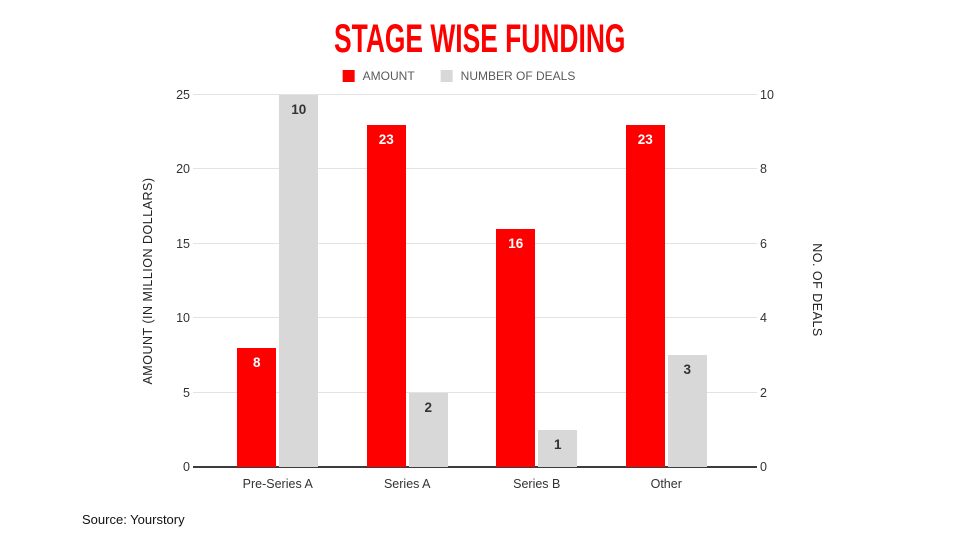 The height and width of the screenshot is (540, 960). Describe the element at coordinates (183, 243) in the screenshot. I see `axis-tick-label: 15` at that location.